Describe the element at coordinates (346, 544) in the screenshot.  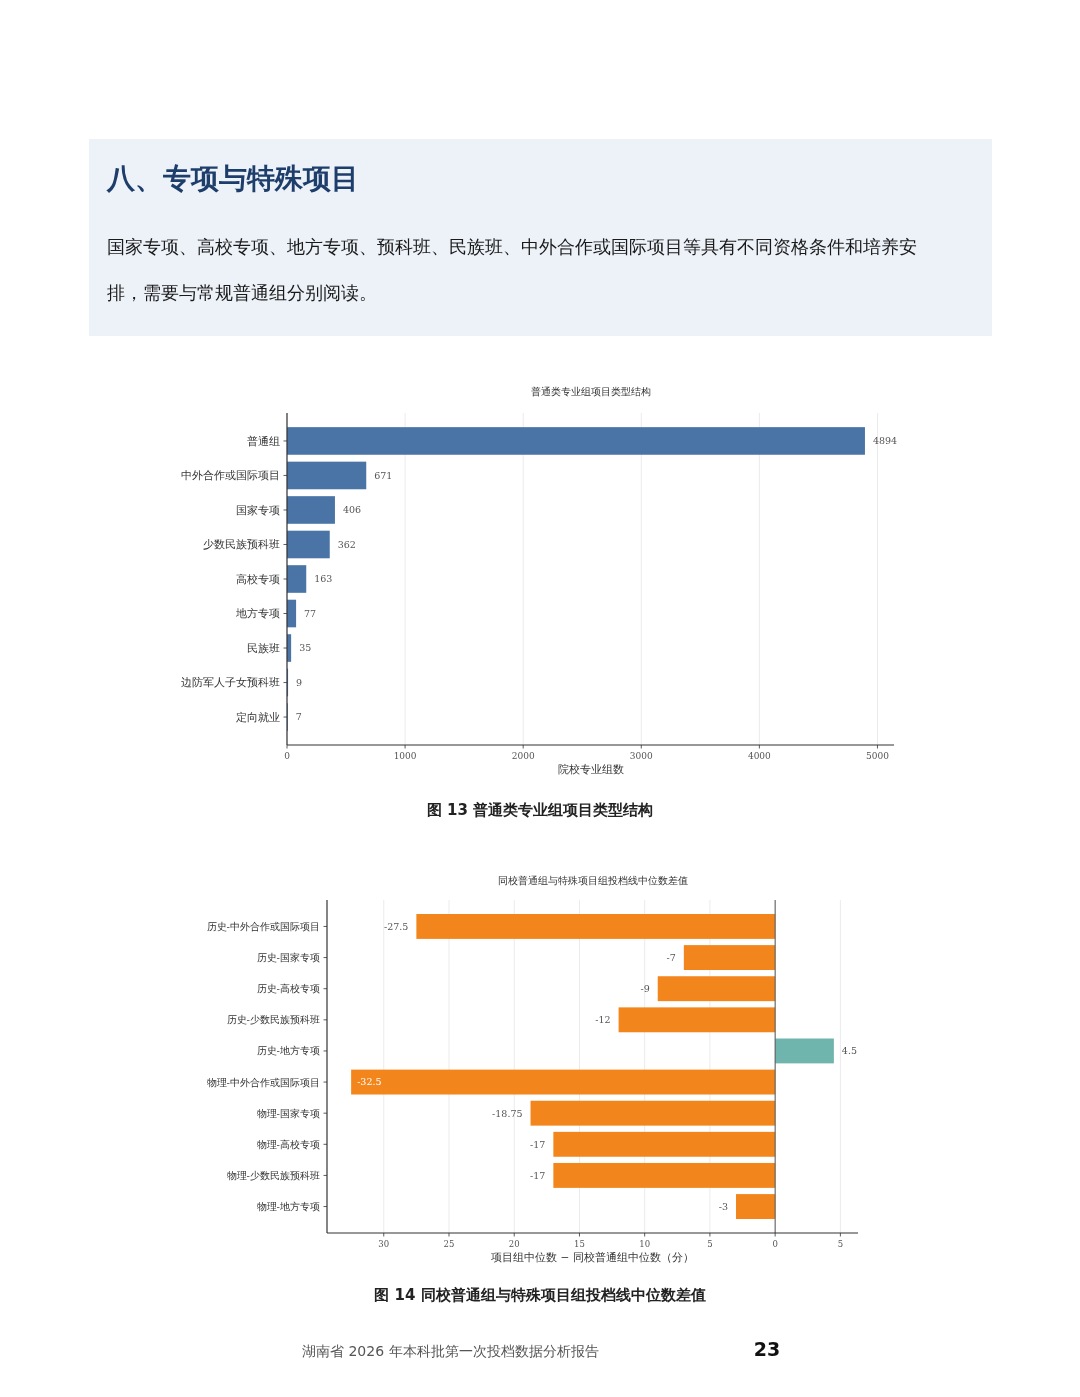
I see `data-label: 362` at that location.